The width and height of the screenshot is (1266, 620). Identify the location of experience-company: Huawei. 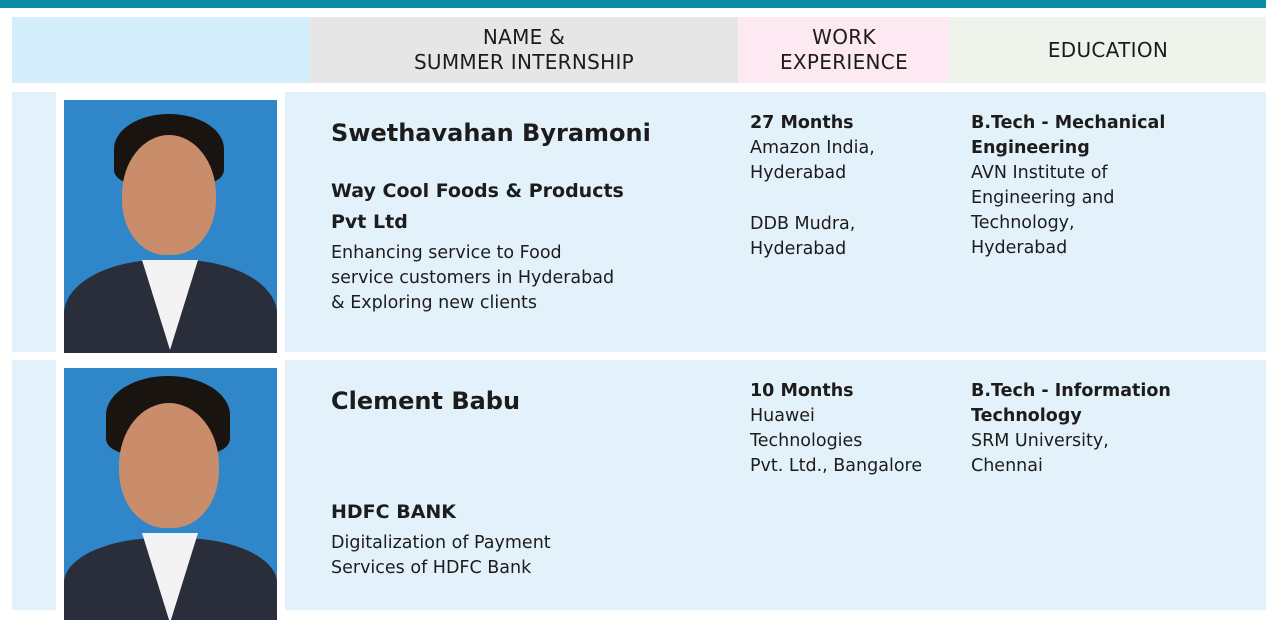
(782, 416).